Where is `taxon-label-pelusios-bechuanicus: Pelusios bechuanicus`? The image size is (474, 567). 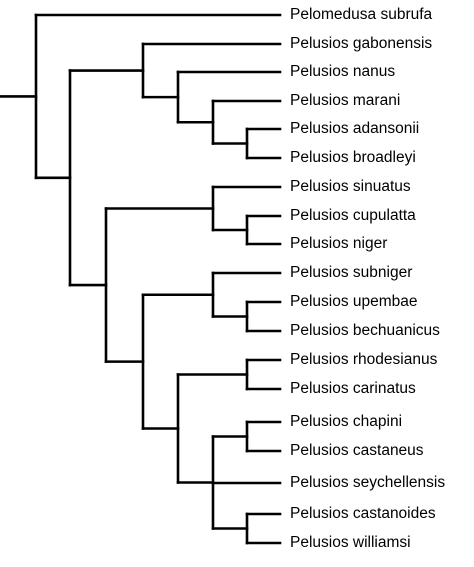 taxon-label-pelusios-bechuanicus: Pelusios bechuanicus is located at coordinates (365, 330).